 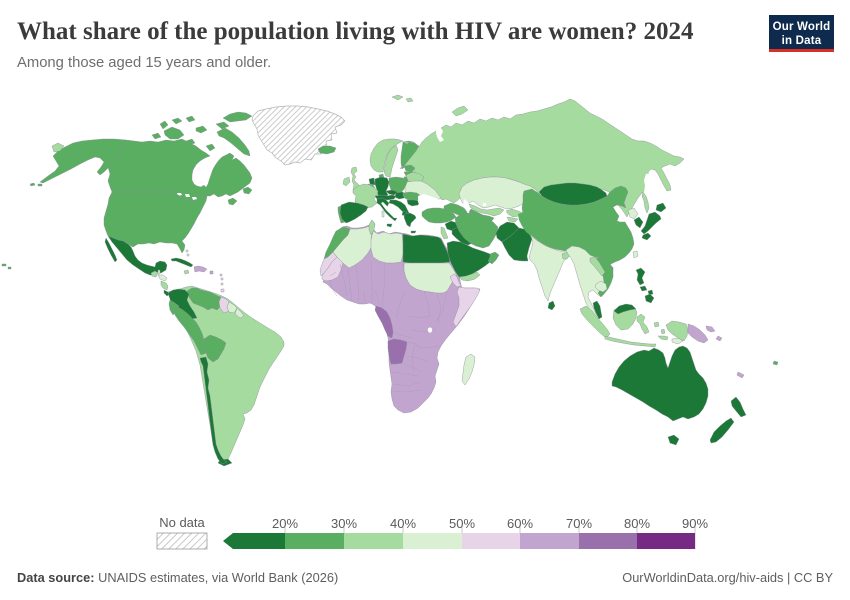 I want to click on svg-text: 60%, so click(x=520, y=523).